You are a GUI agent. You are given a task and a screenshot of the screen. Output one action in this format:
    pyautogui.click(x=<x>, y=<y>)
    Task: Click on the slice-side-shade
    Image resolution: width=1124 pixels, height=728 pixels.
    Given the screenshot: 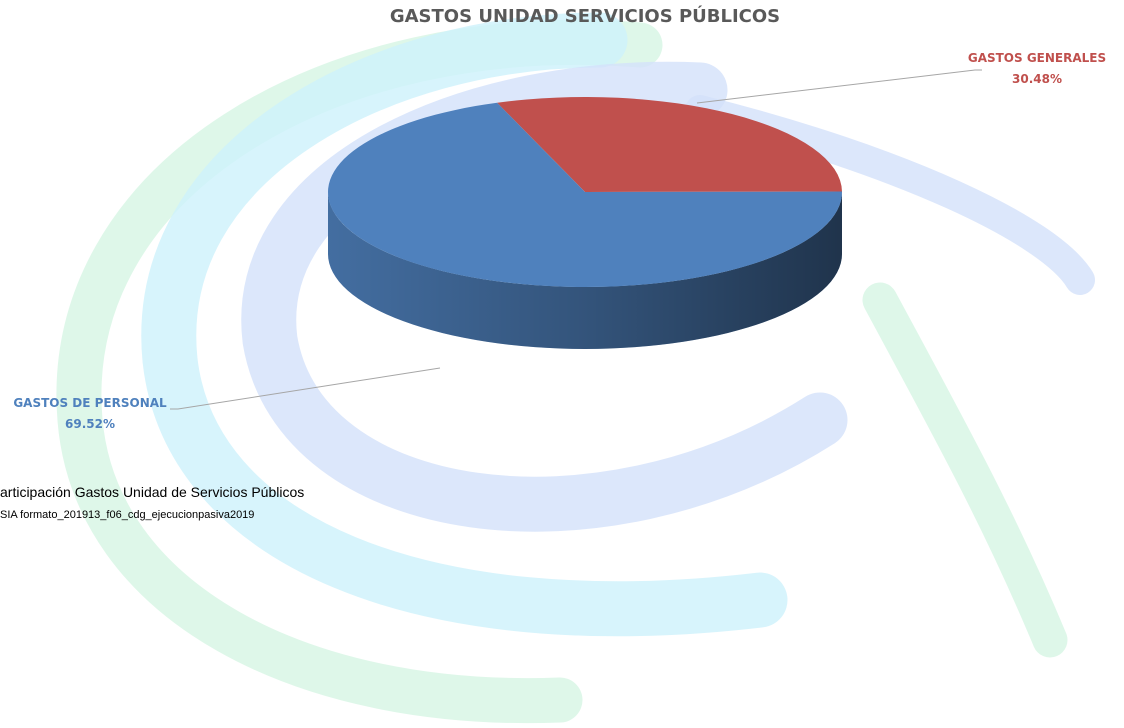 What is the action you would take?
    pyautogui.click(x=585, y=270)
    